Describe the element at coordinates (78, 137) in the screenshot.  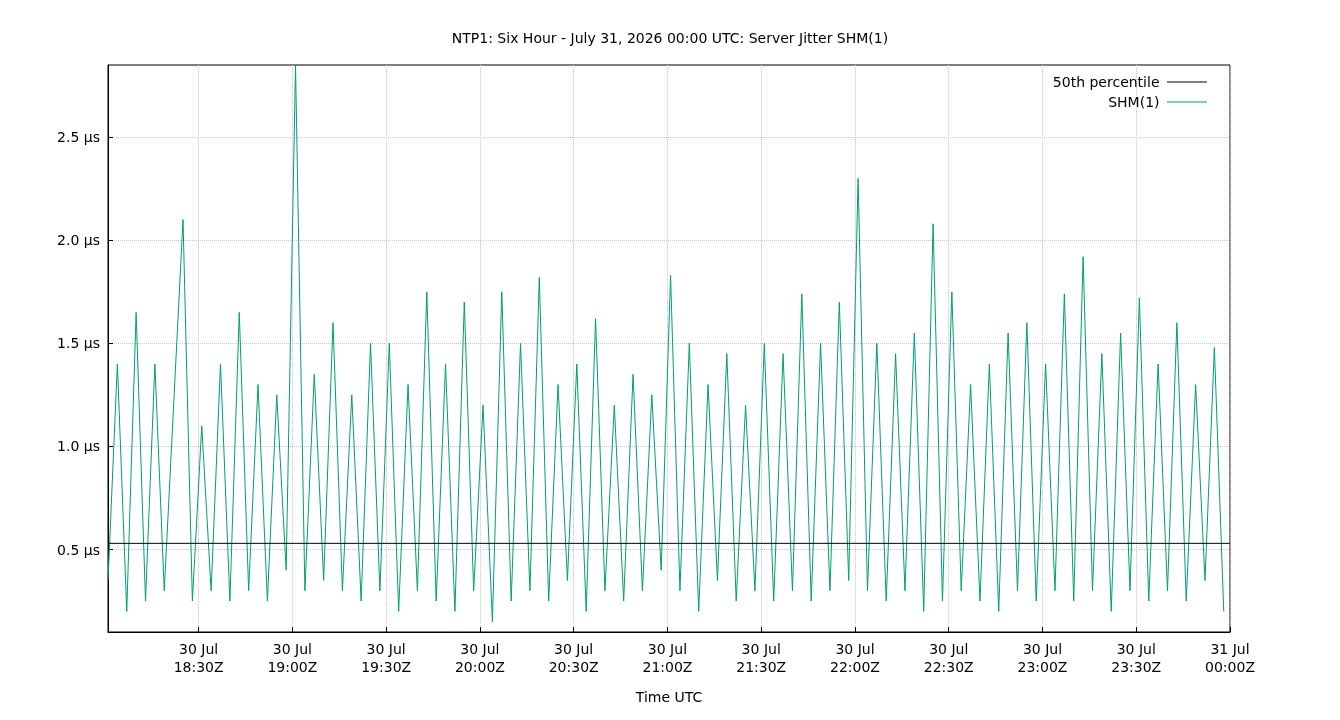
I see `y-tick-label: 2.5 µs` at that location.